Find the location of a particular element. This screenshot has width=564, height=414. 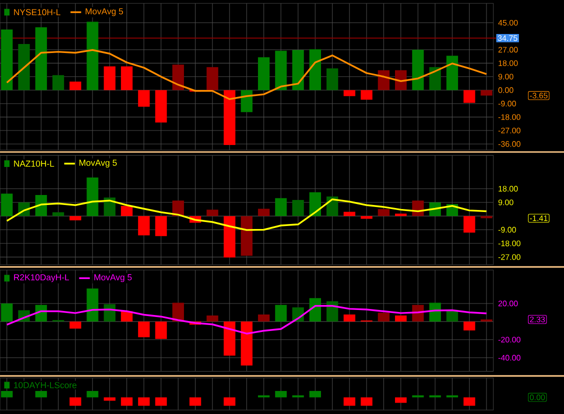

y-tick-label: 45.00 is located at coordinates (508, 23).